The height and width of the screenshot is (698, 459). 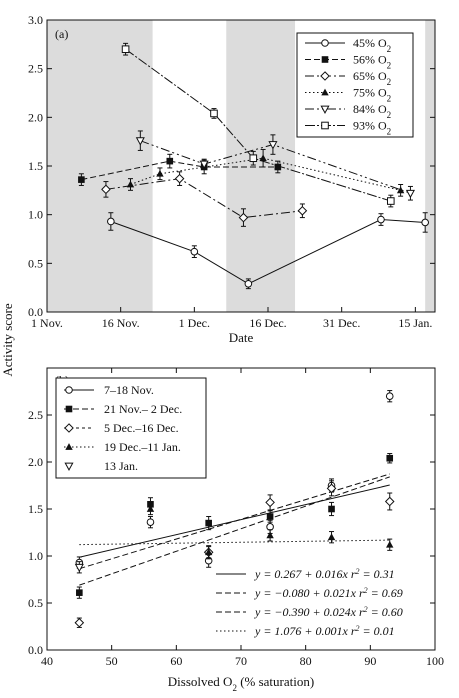 I want to click on legend-entry: 75% O2, so click(x=372, y=95).